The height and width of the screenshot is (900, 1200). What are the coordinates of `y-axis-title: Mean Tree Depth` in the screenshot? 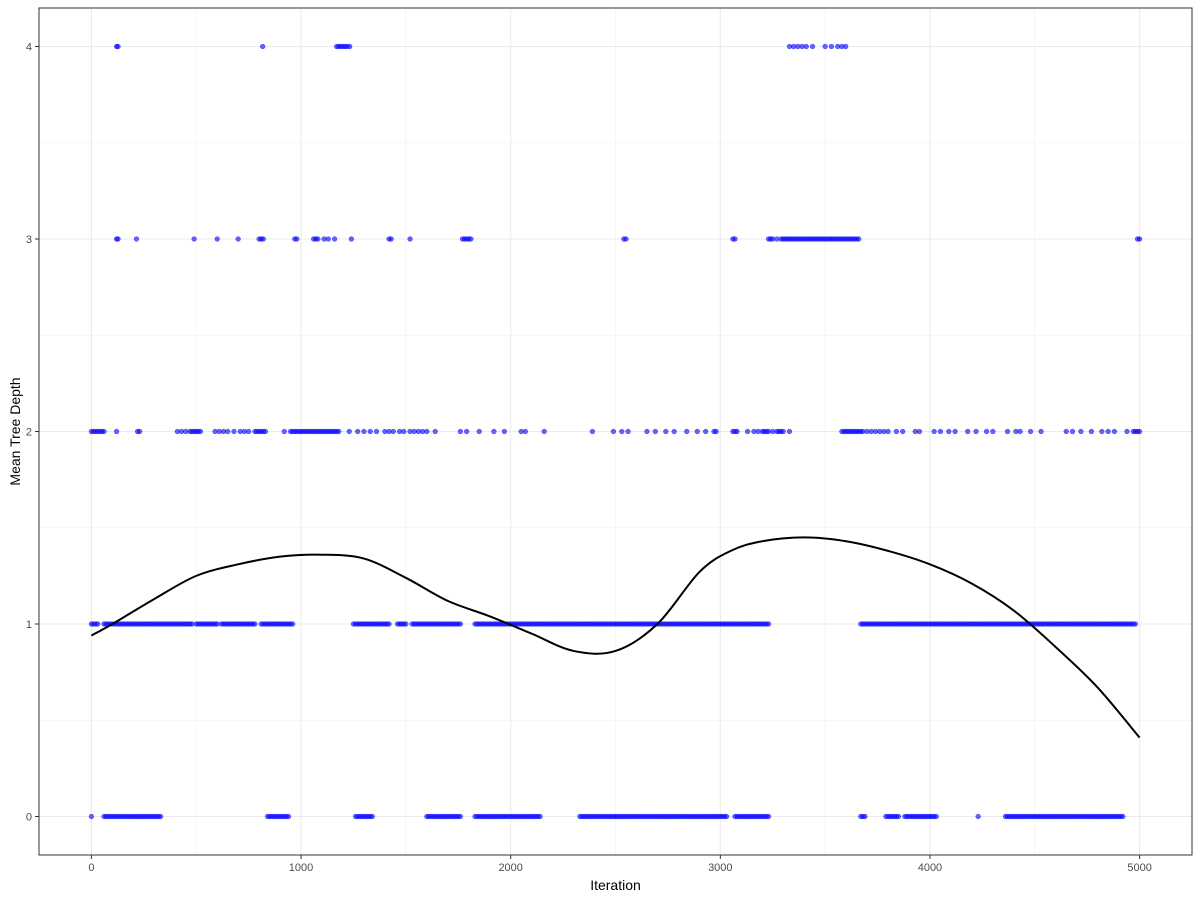 It's located at (15, 431).